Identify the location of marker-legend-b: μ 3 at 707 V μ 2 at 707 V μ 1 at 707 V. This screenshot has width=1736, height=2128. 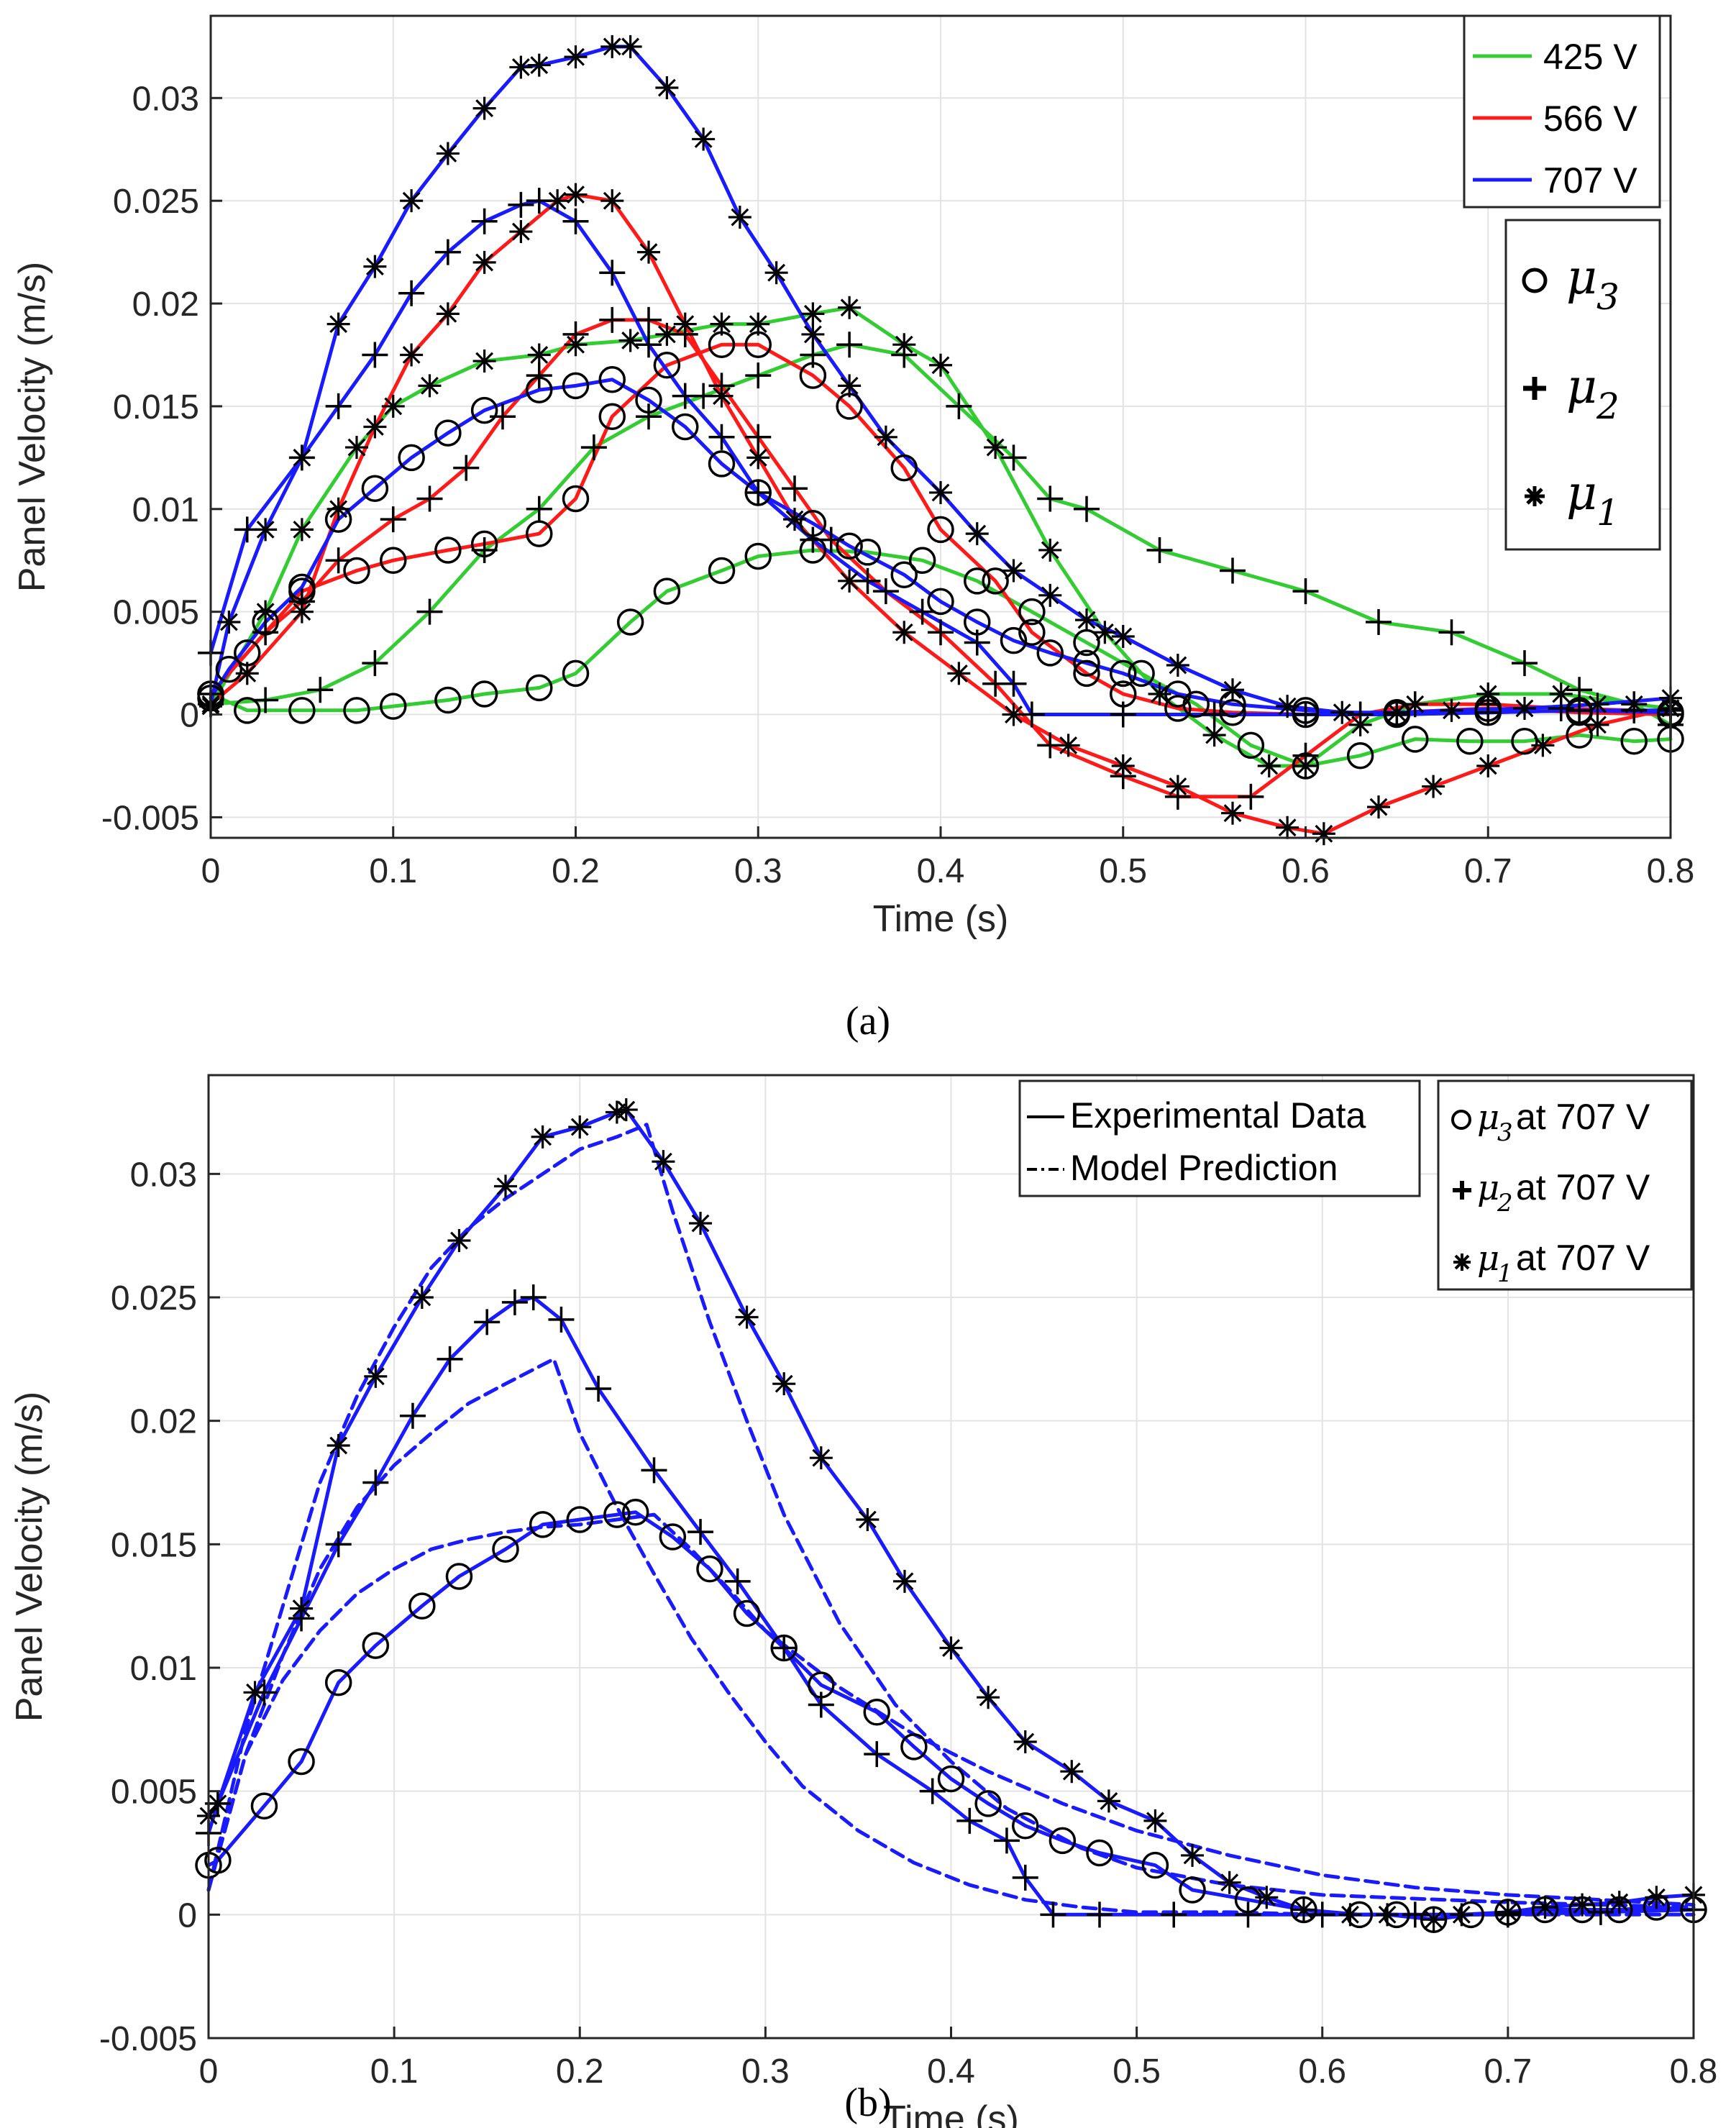
(1565, 1185).